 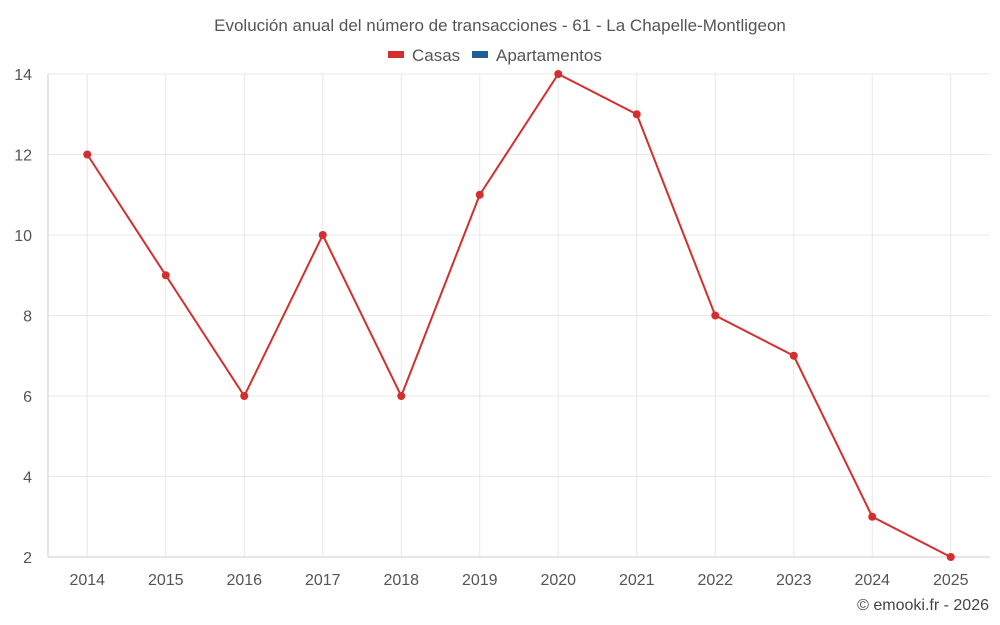 What do you see at coordinates (27, 397) in the screenshot?
I see `y-tick-label: 6` at bounding box center [27, 397].